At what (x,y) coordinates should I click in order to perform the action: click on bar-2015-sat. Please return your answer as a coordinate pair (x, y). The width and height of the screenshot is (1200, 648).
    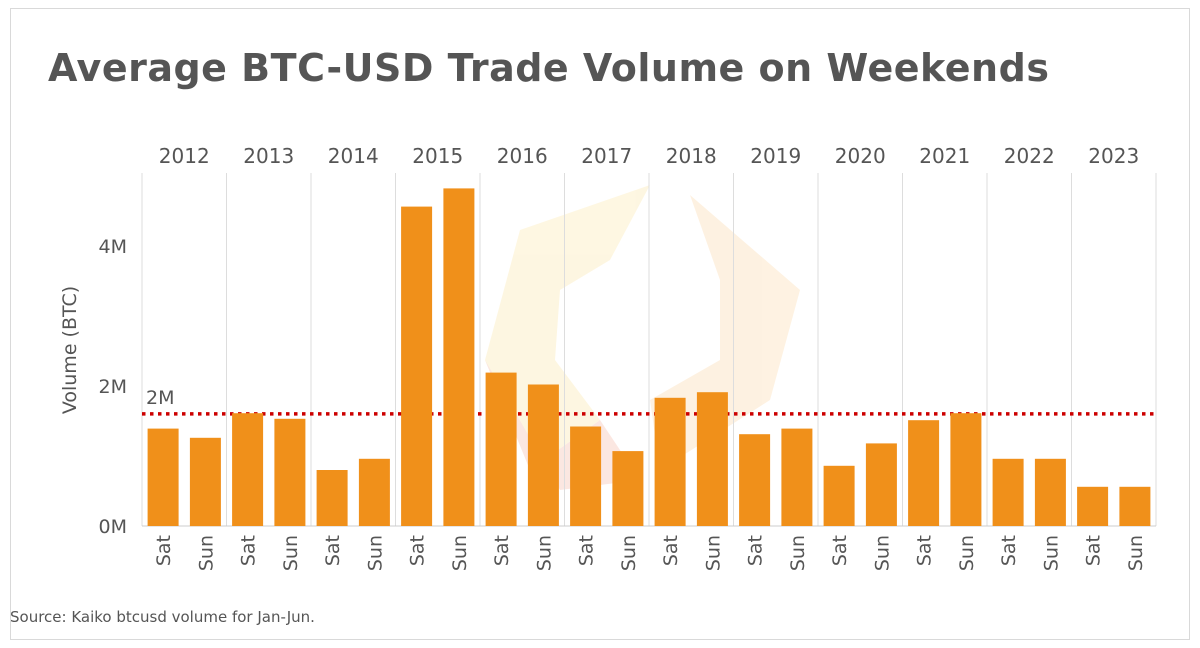
    Looking at the image, I should click on (417, 366).